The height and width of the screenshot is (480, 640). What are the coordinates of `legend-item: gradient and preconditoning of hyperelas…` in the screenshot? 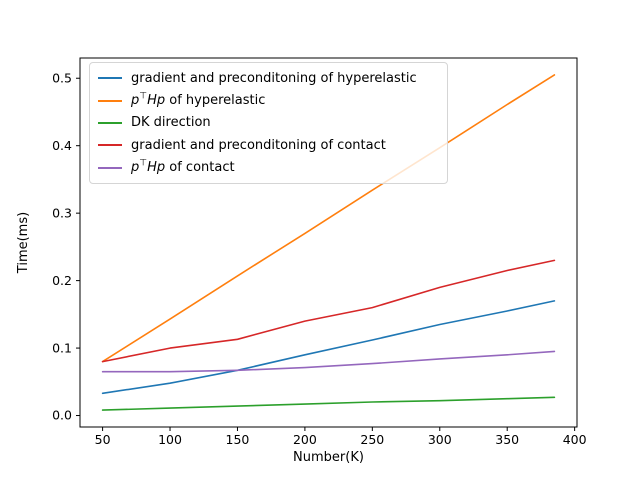 It's located at (268, 78).